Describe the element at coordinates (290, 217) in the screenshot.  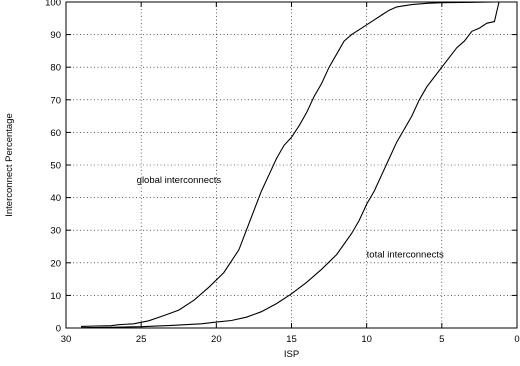
I see `annotations: global interconnects total interconnects` at that location.